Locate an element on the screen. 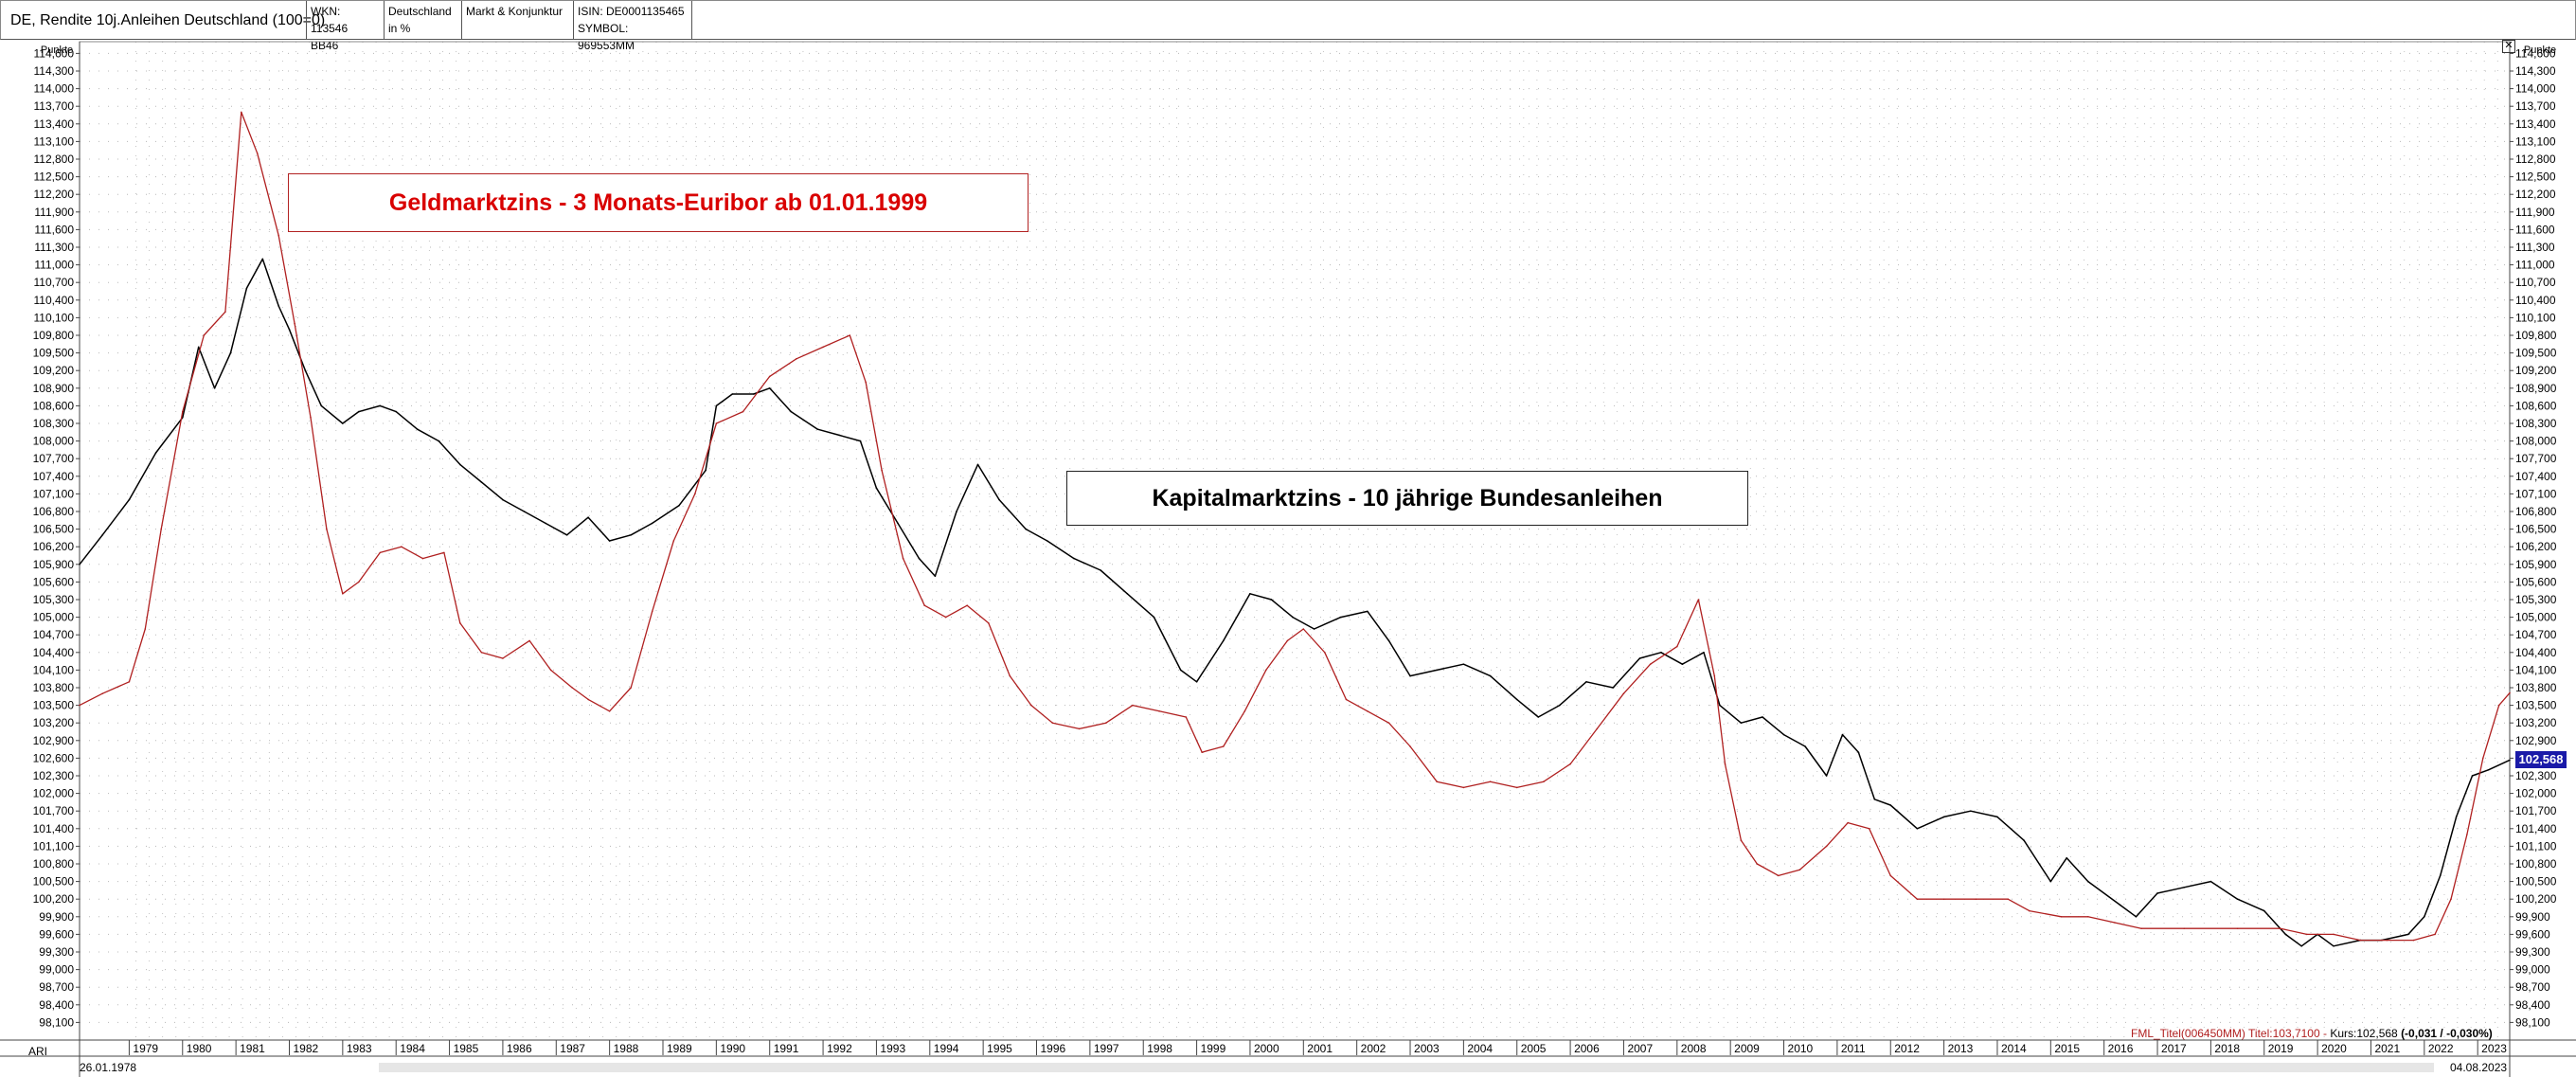 The height and width of the screenshot is (1077, 2576). y-tick-label-right: 99,600 is located at coordinates (2532, 934).